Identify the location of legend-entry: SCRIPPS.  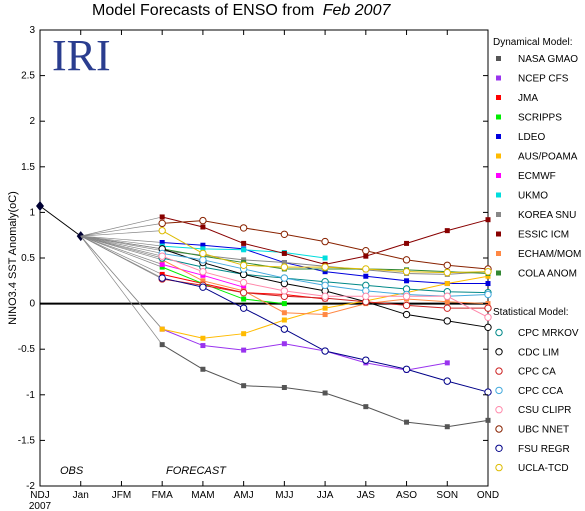
(540, 118).